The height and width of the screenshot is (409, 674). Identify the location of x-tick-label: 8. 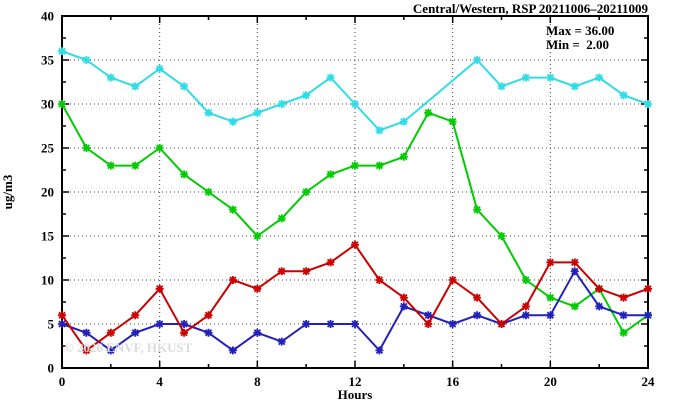
(257, 381).